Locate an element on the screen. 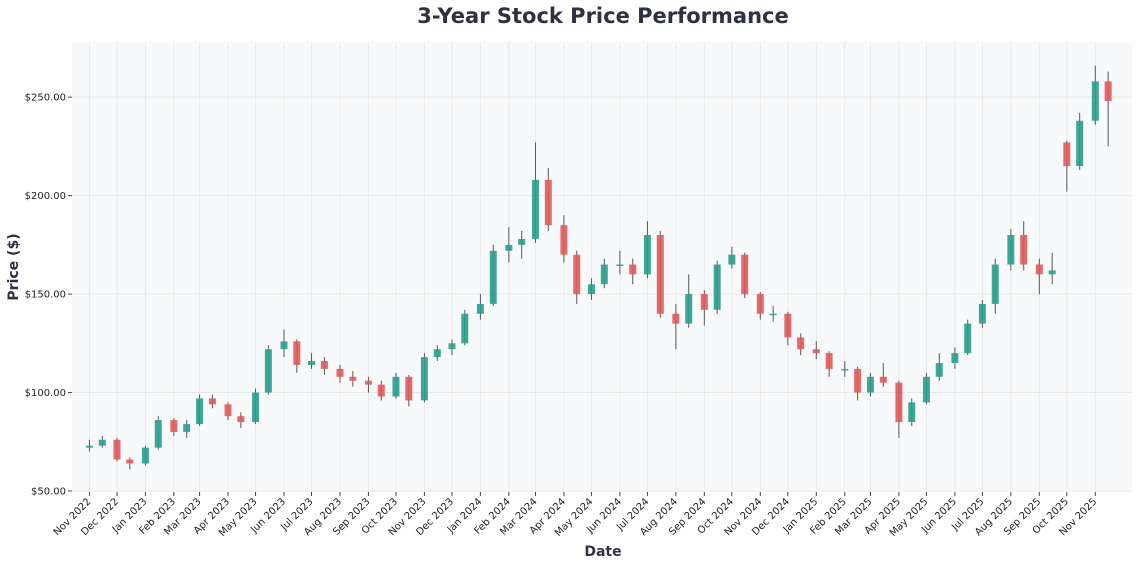 This screenshot has height=566, width=1140. x-axis-title: Date is located at coordinates (602, 552).